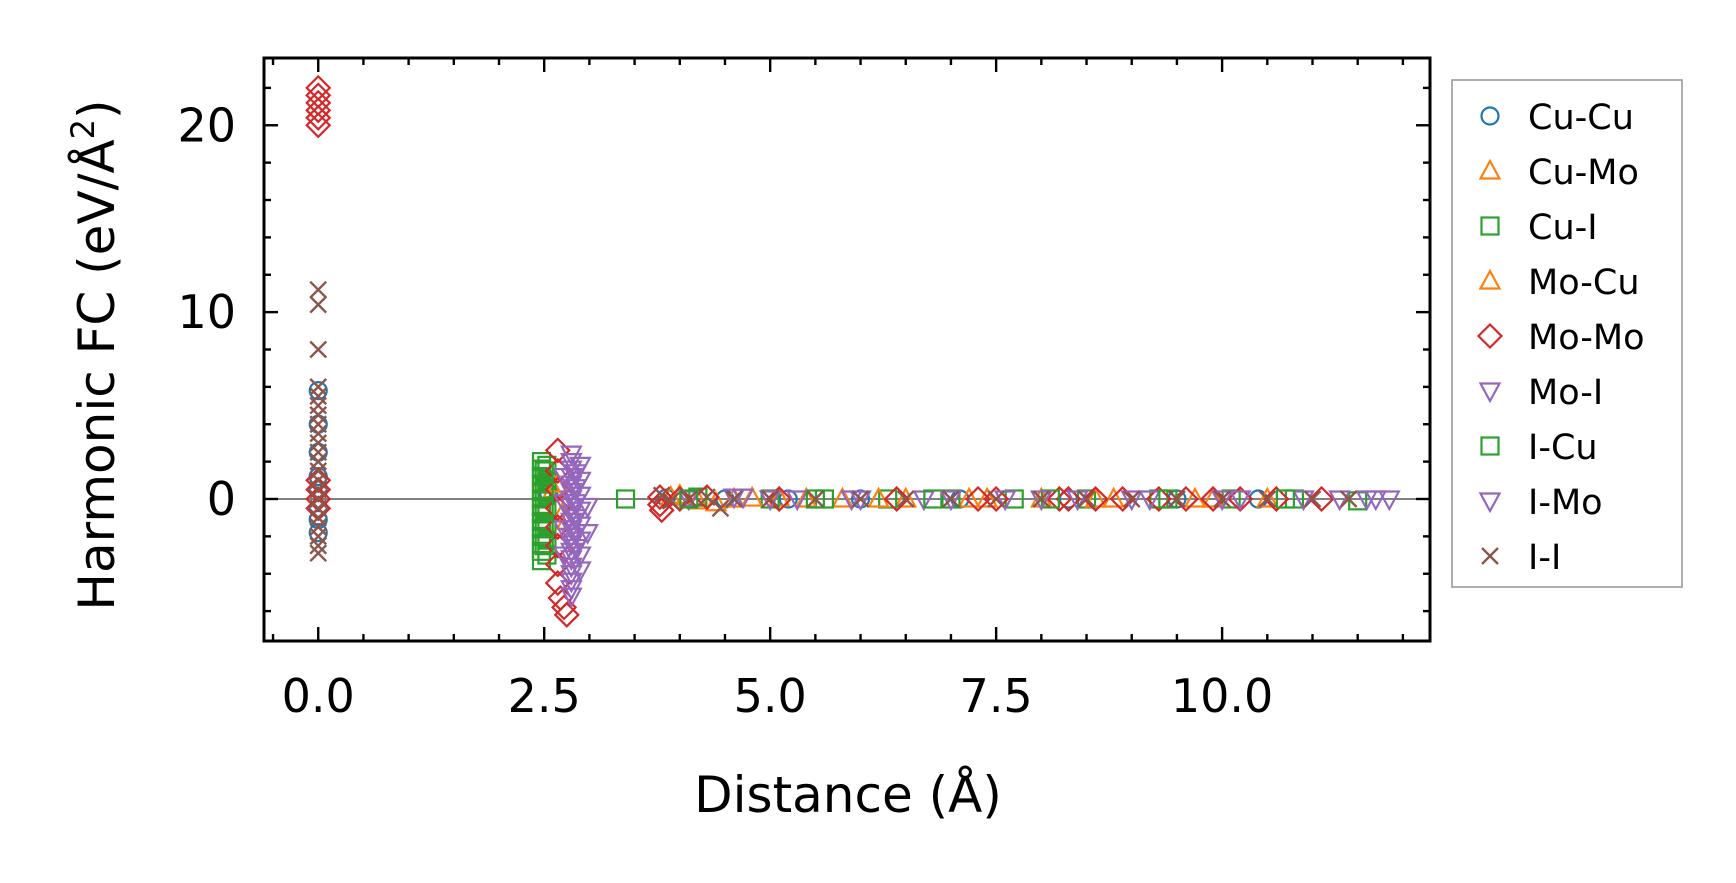 Image resolution: width=1736 pixels, height=883 pixels. I want to click on legend-item: Cu-I, so click(1539, 228).